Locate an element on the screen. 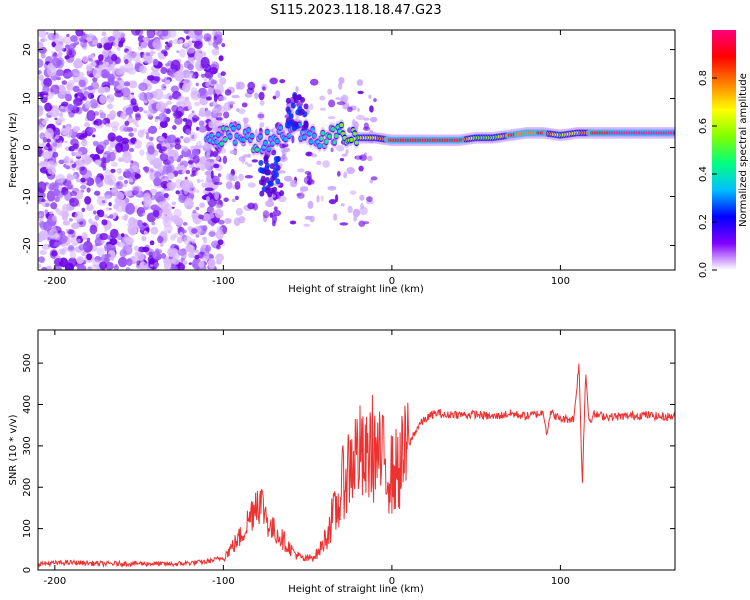  spectrogram-y-tick-label: -20 is located at coordinates (27, 245).